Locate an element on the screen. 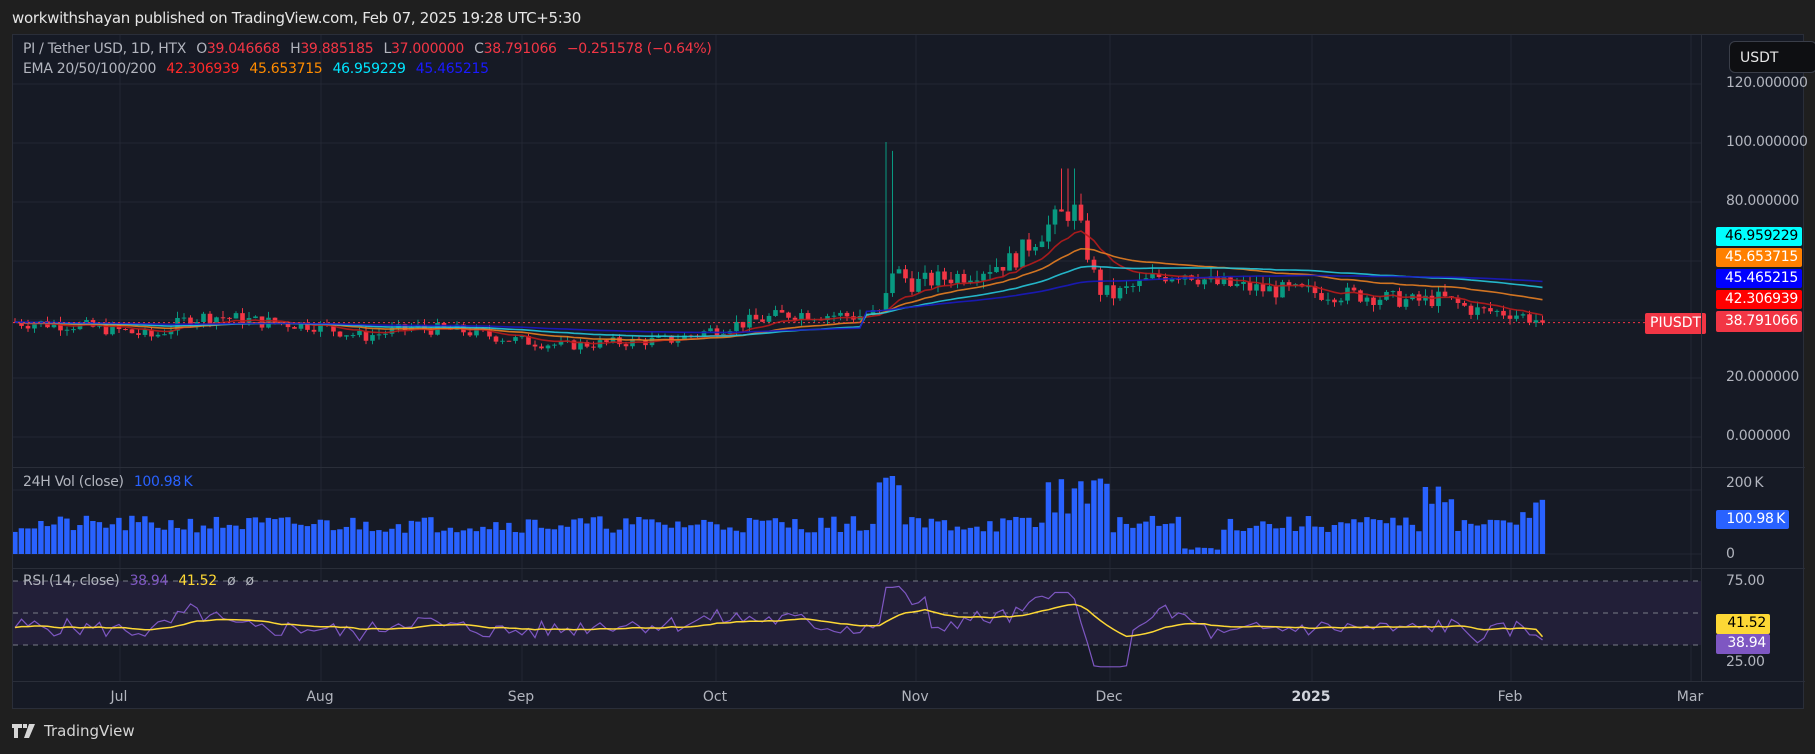 The width and height of the screenshot is (1815, 754). volume-pane: 24H Vol (close) 100.98 K is located at coordinates (857, 518).